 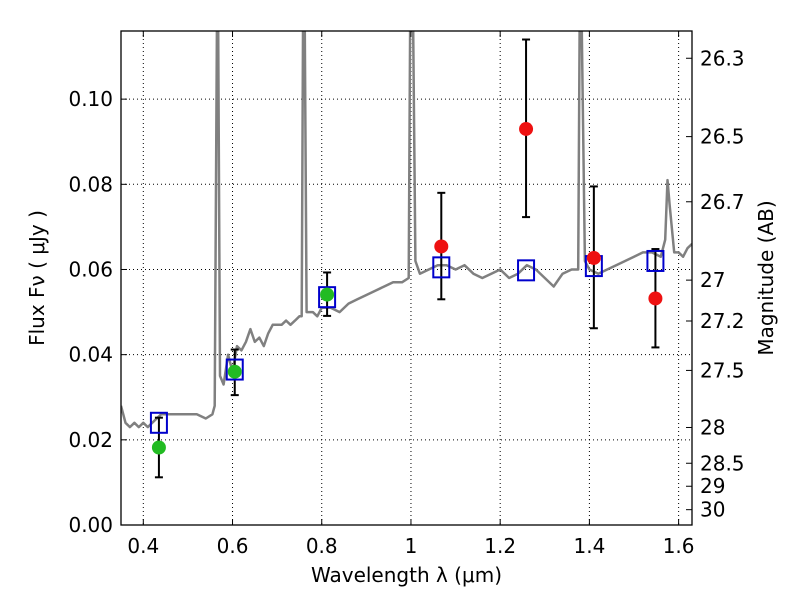 What do you see at coordinates (712, 510) in the screenshot?
I see `y2-tick-label: 30` at bounding box center [712, 510].